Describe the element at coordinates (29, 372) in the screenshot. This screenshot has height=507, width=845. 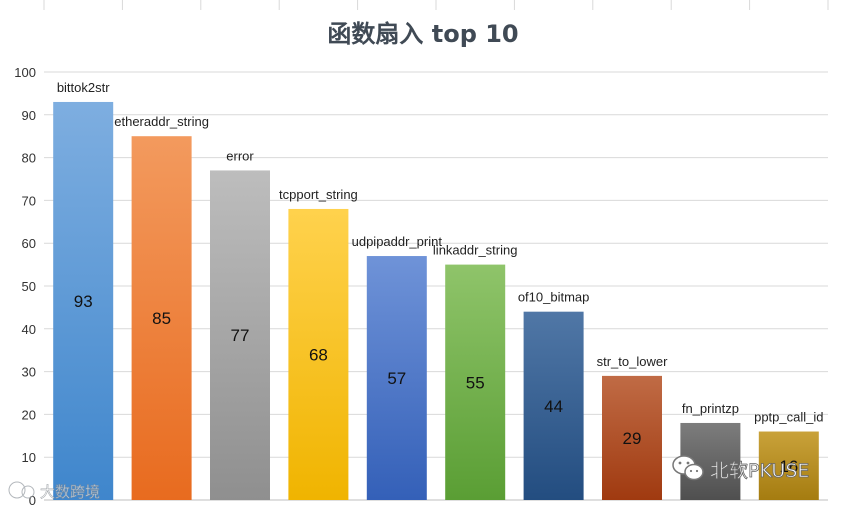
I see `y-tick-label: 30` at that location.